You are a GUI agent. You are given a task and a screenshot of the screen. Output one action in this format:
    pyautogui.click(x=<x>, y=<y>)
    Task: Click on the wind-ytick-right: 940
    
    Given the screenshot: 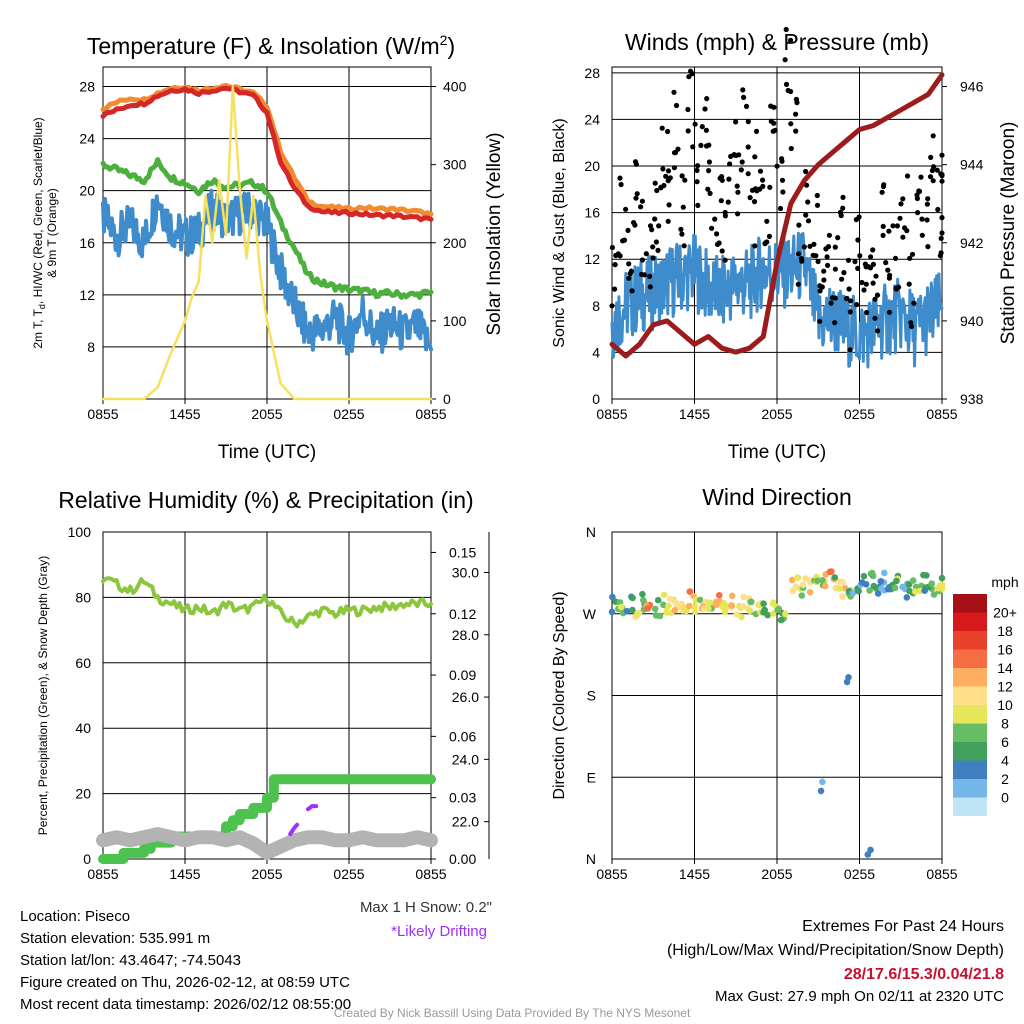 What is the action you would take?
    pyautogui.click(x=972, y=321)
    